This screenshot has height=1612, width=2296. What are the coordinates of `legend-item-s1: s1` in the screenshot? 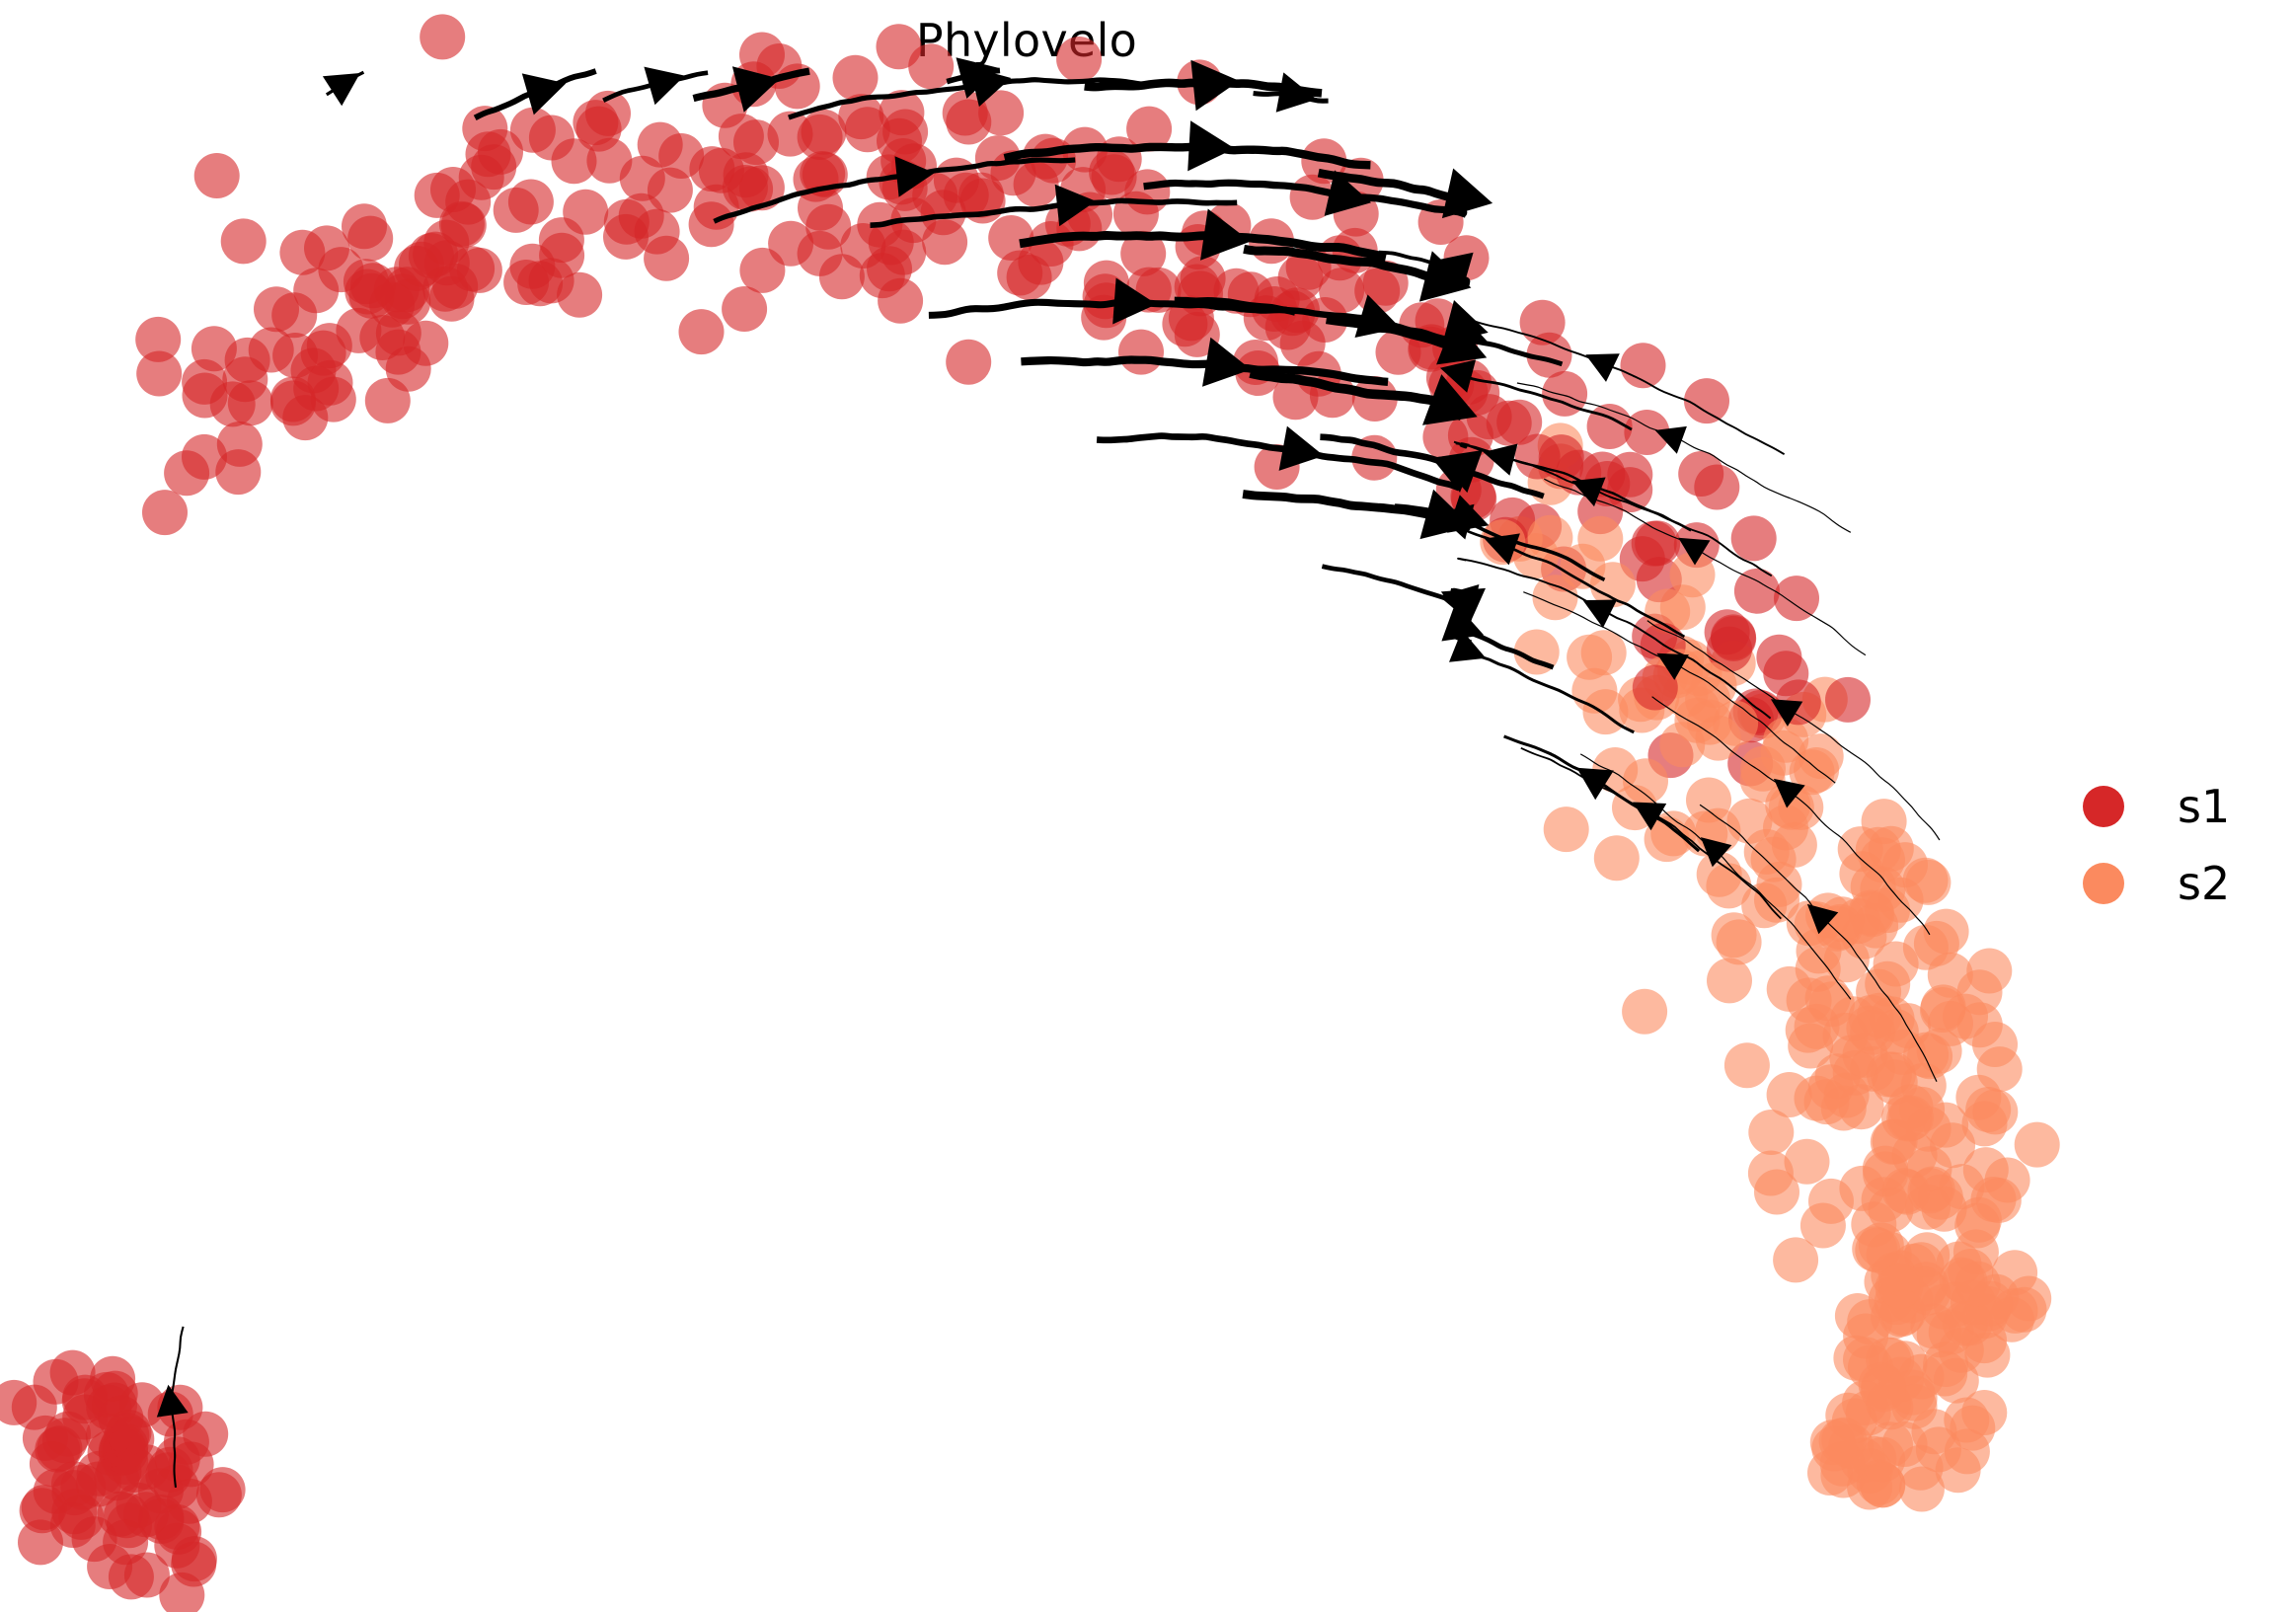 It's located at (2177, 806).